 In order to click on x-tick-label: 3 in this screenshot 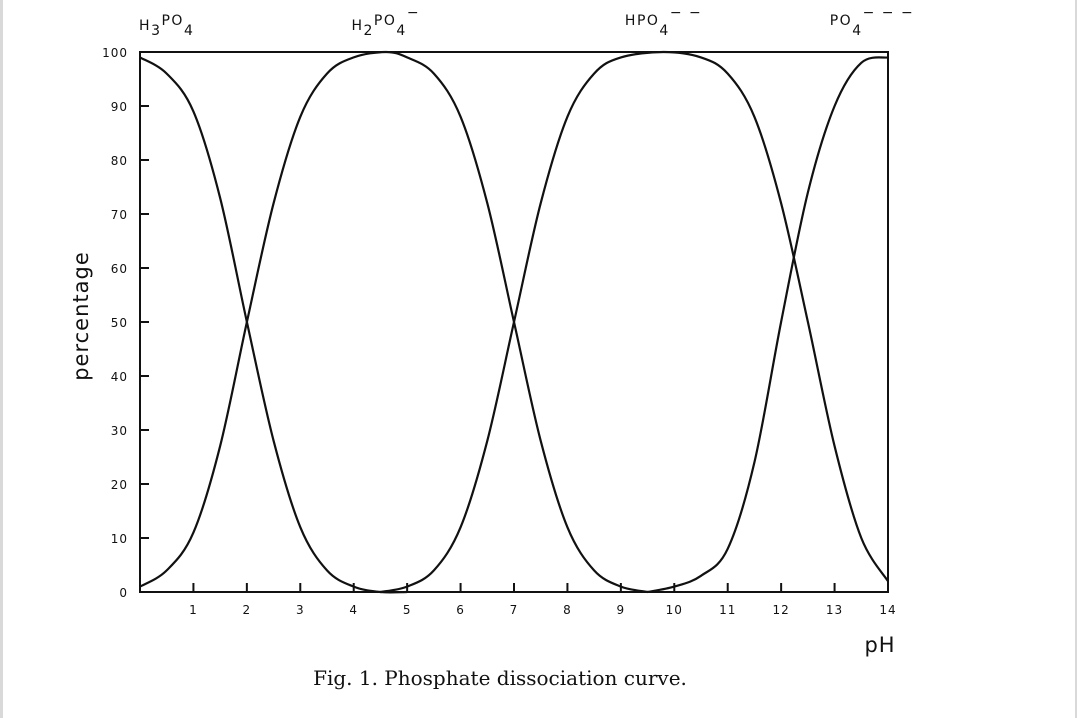, I will do `click(300, 610)`.